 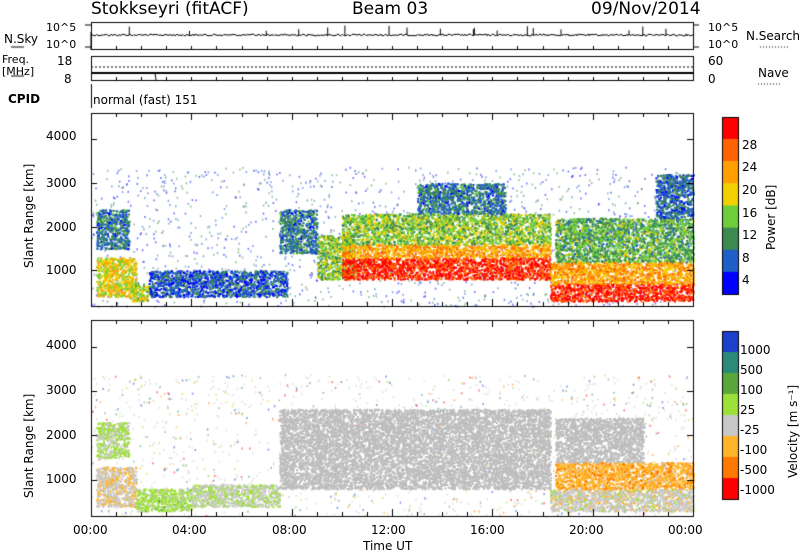 I want to click on power-cbar-label: Power [dB], so click(x=771, y=217).